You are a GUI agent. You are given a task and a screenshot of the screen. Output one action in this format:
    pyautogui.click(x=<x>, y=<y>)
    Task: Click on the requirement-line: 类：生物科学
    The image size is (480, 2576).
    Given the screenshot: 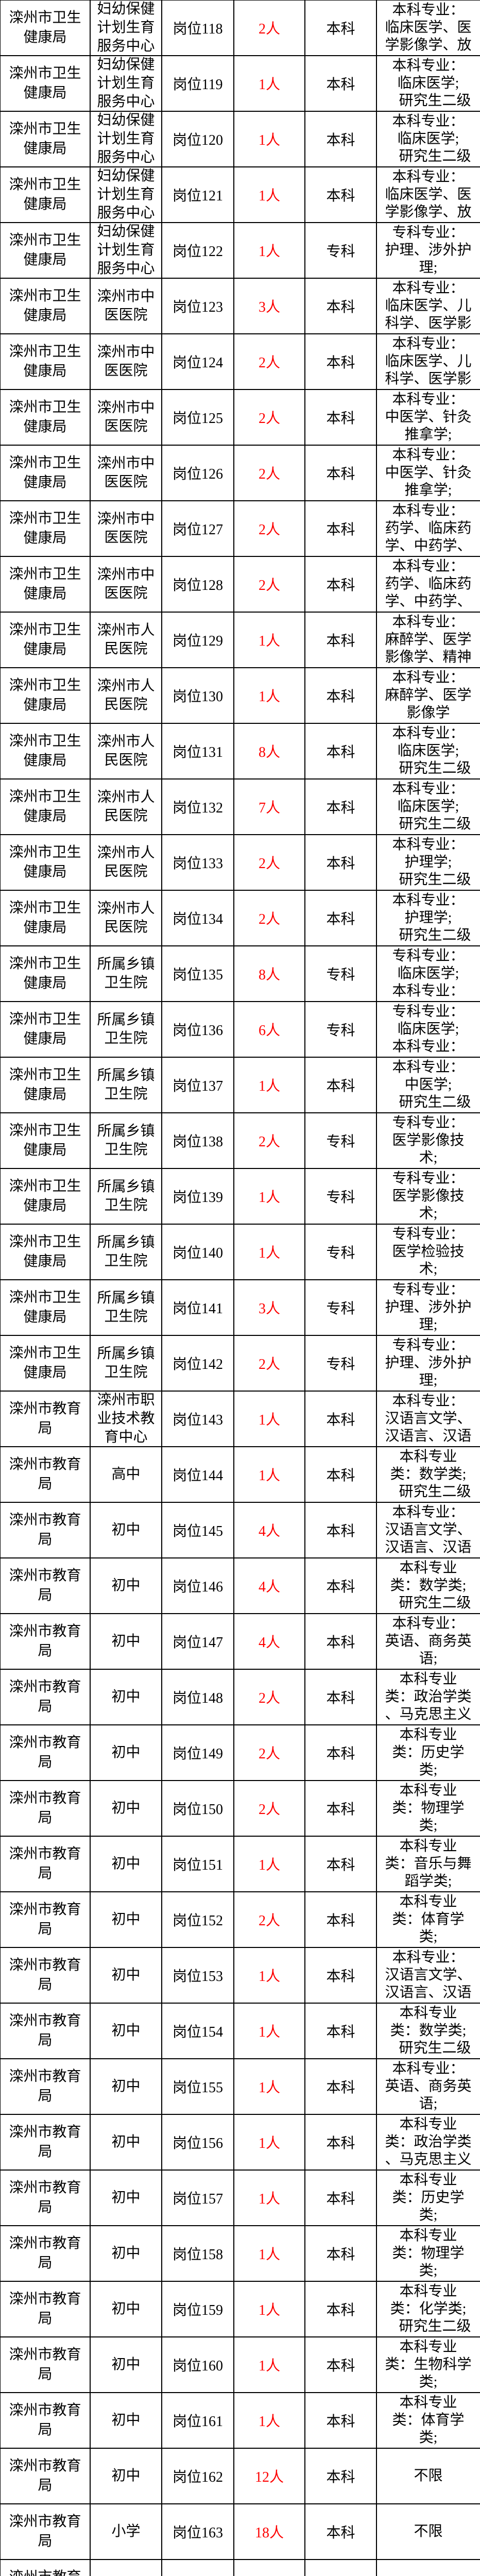 What is the action you would take?
    pyautogui.click(x=428, y=2365)
    